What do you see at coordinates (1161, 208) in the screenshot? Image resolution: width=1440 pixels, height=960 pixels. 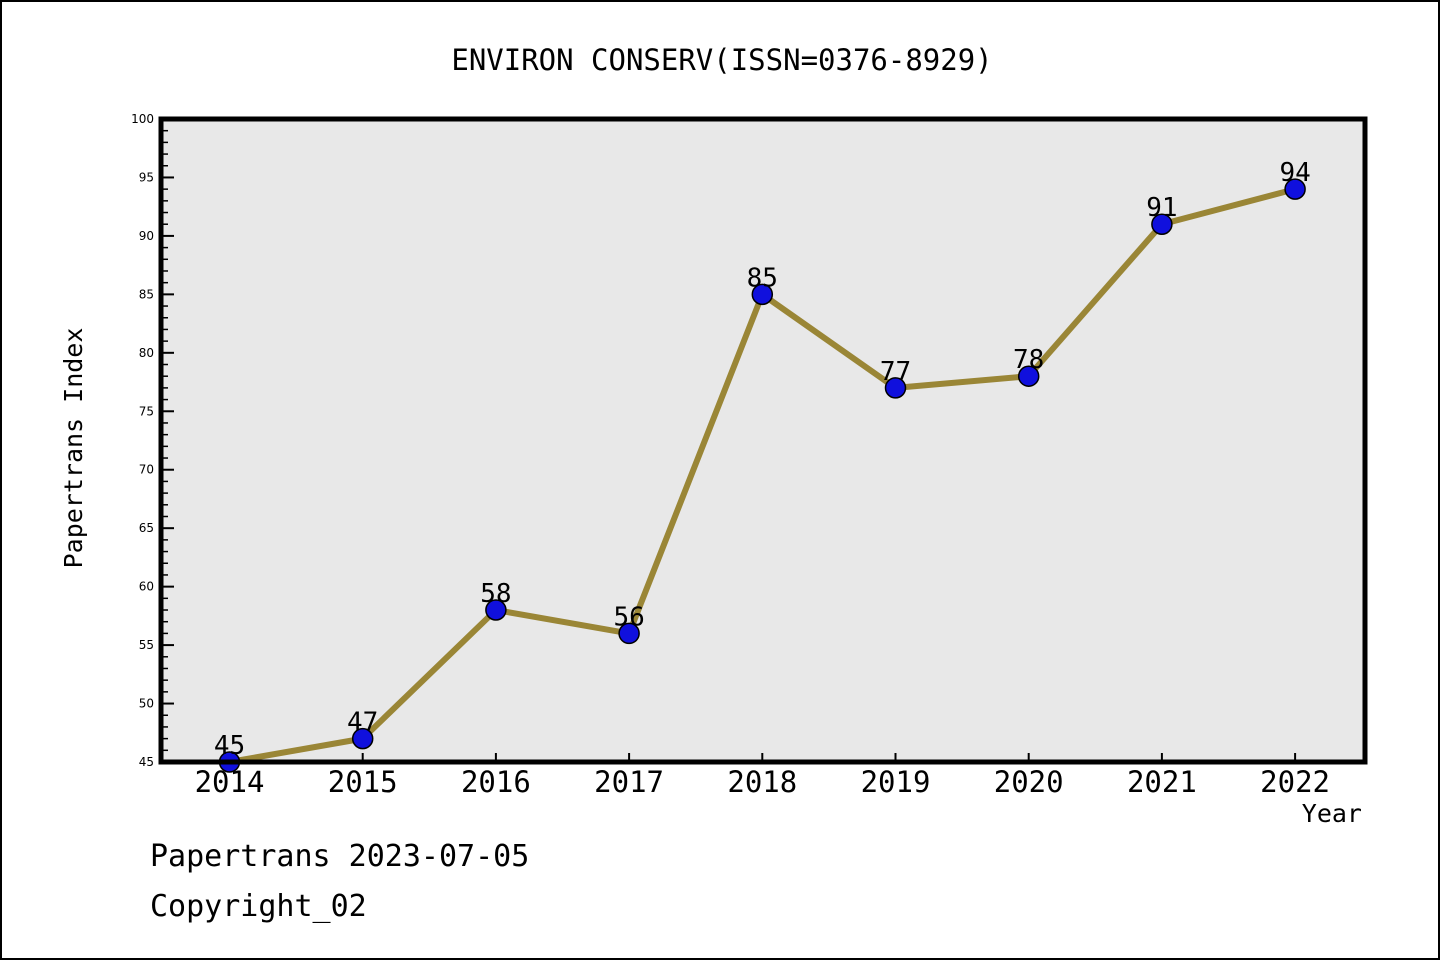 I see `data-point-label: 91` at bounding box center [1161, 208].